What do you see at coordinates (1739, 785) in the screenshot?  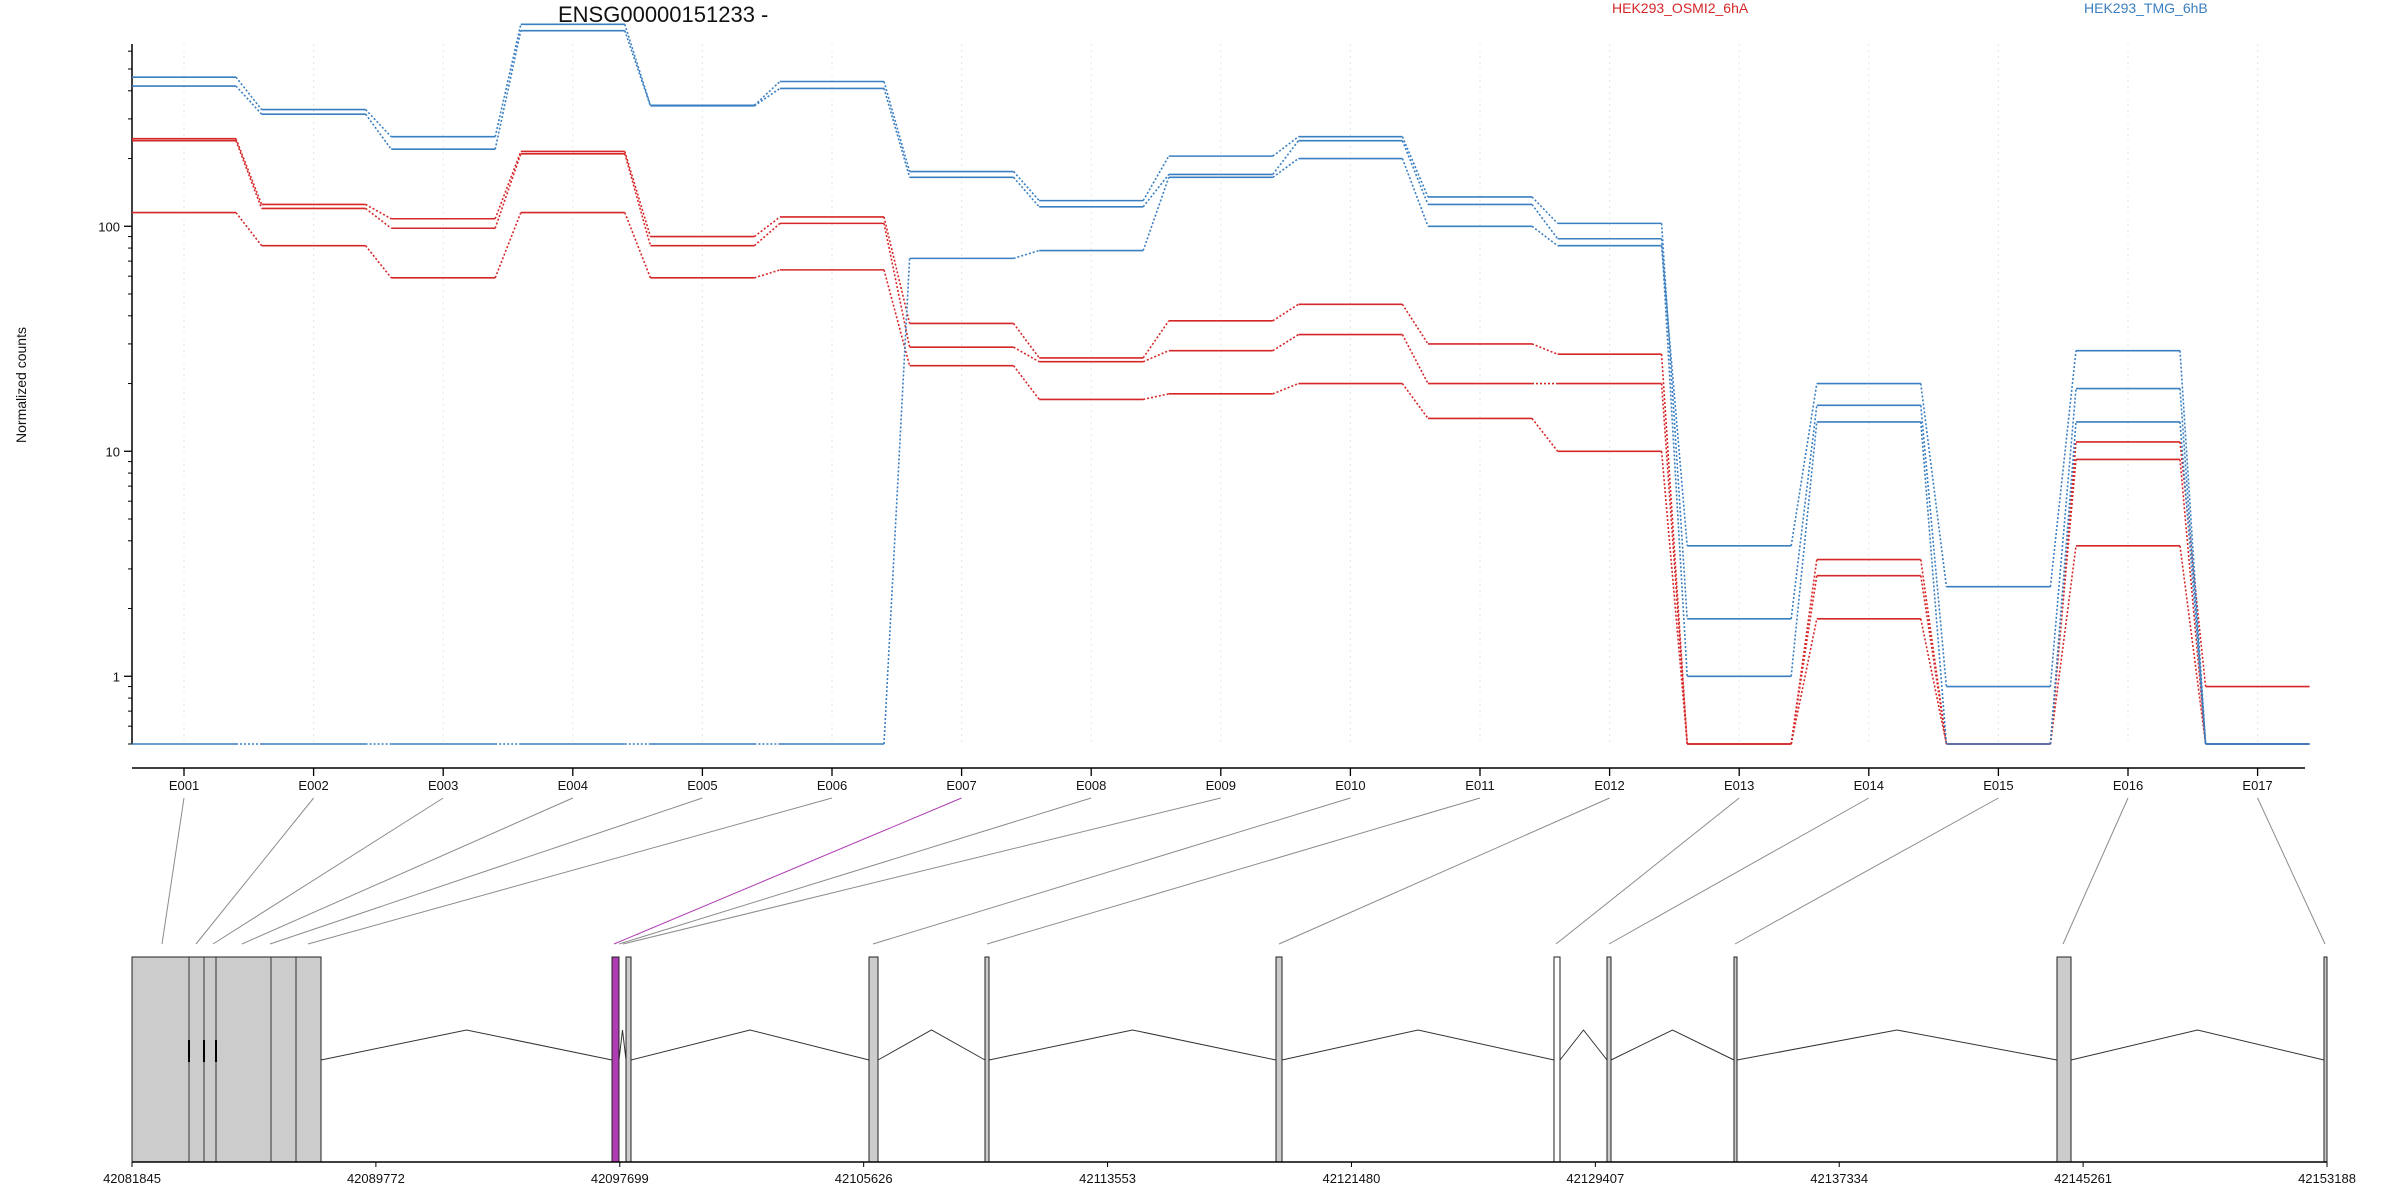 I see `x-tick-label: E013` at bounding box center [1739, 785].